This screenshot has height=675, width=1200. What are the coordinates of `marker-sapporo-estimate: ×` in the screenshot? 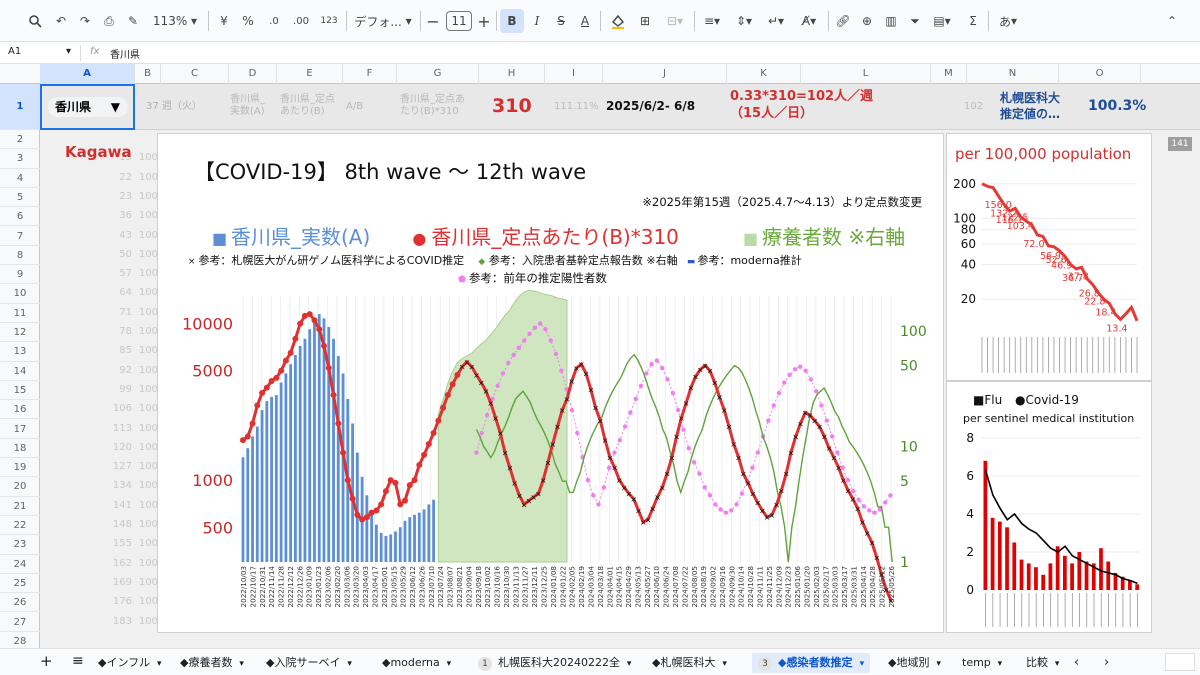 It's located at (791, 453).